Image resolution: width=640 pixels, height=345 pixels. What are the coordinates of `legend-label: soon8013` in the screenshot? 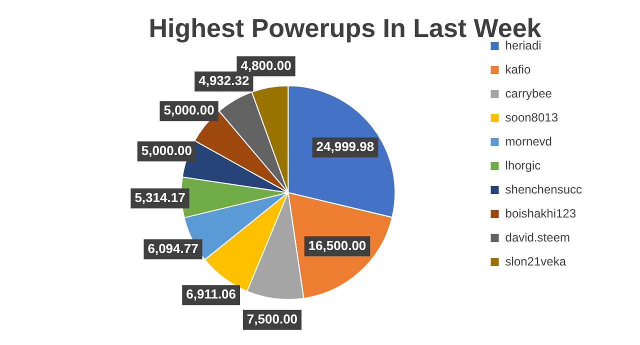 It's located at (531, 117).